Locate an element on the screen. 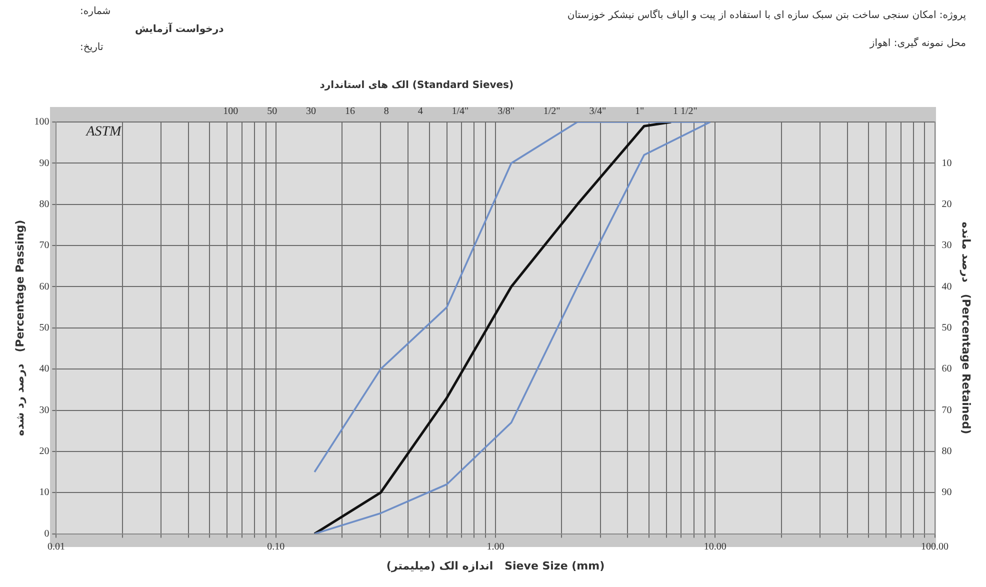 This screenshot has height=587, width=986. text: 1 1/2" is located at coordinates (685, 111).